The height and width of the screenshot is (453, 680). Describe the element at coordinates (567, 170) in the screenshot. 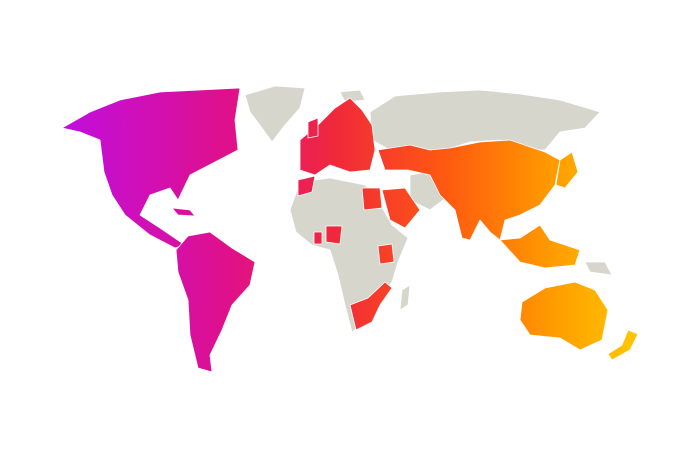

I see `japan` at that location.